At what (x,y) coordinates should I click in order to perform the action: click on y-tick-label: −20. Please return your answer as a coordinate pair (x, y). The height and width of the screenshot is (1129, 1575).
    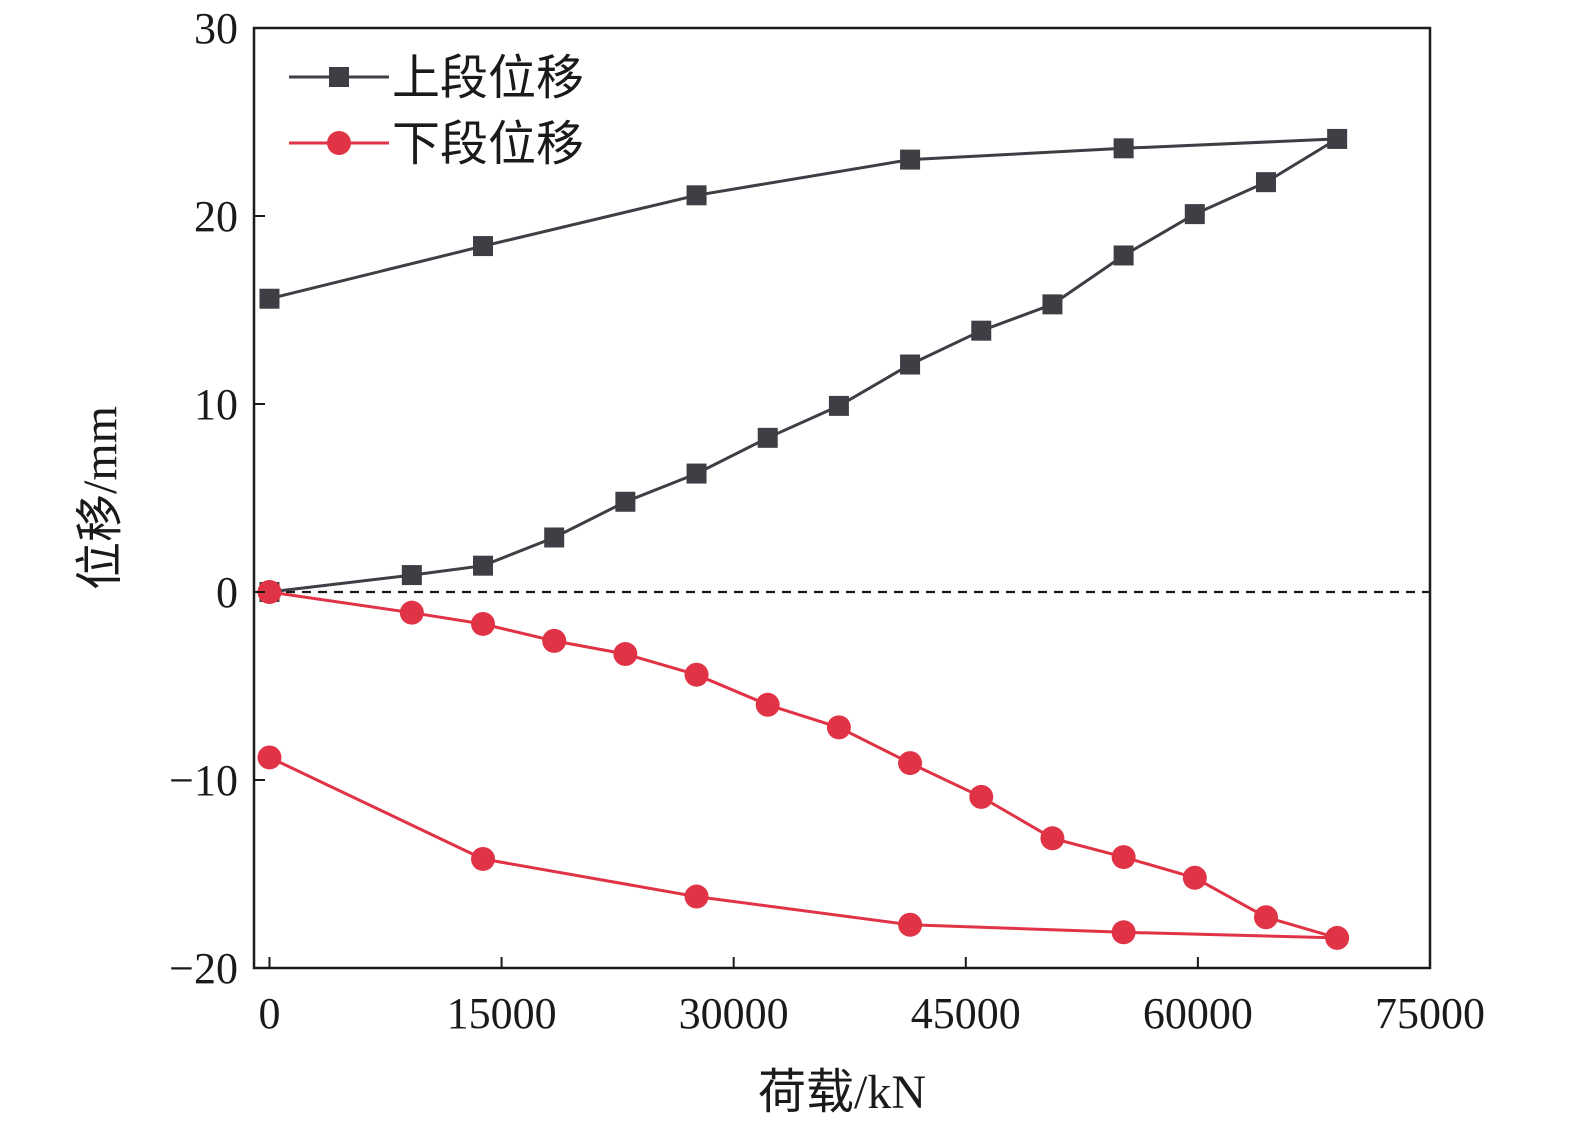
    Looking at the image, I should click on (203, 968).